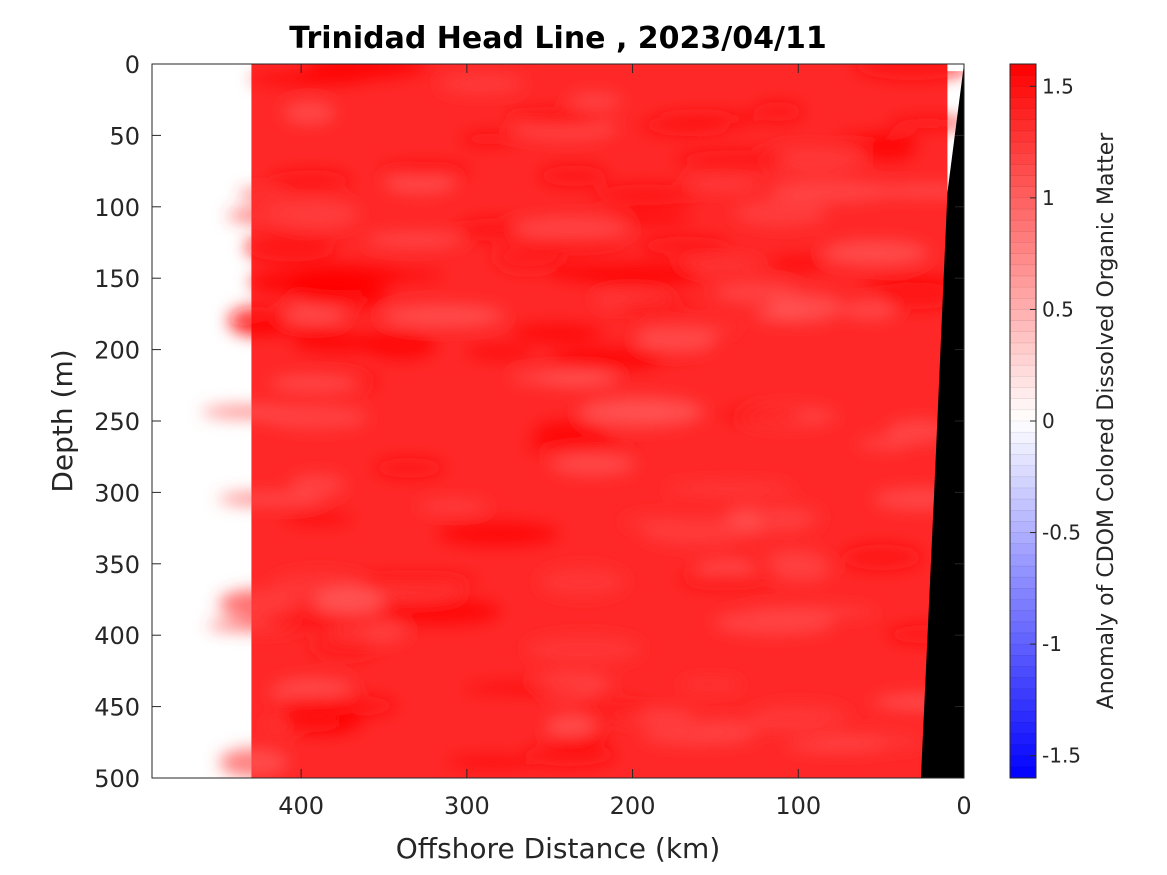 This screenshot has height=875, width=1167. Describe the element at coordinates (1048, 198) in the screenshot. I see `colorbar-tick-label: 1` at that location.